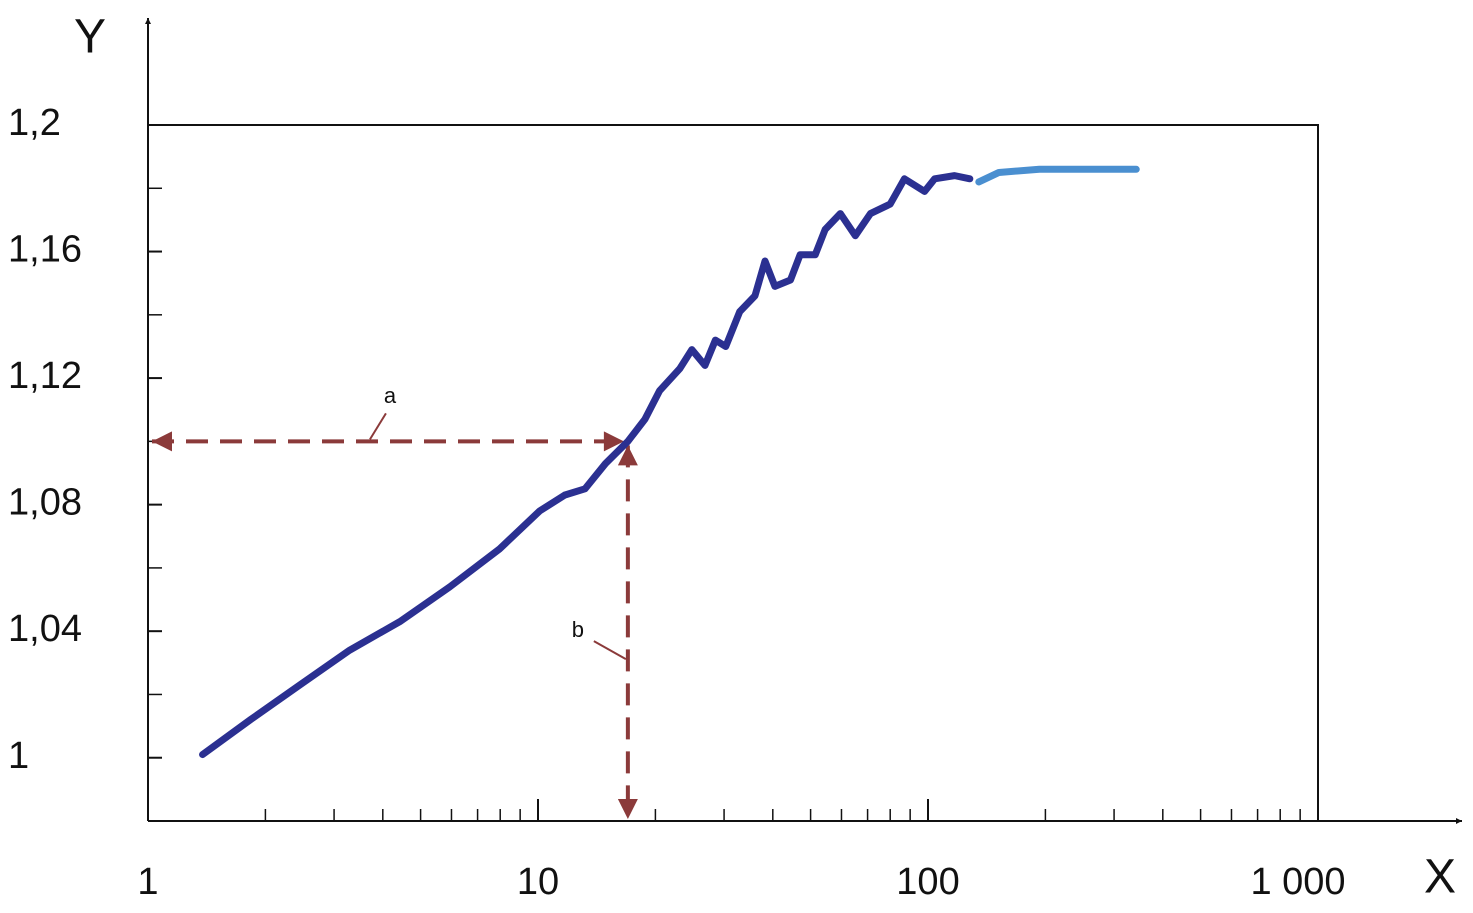  I want to click on x-tick-label: 1 000, so click(1297, 882).